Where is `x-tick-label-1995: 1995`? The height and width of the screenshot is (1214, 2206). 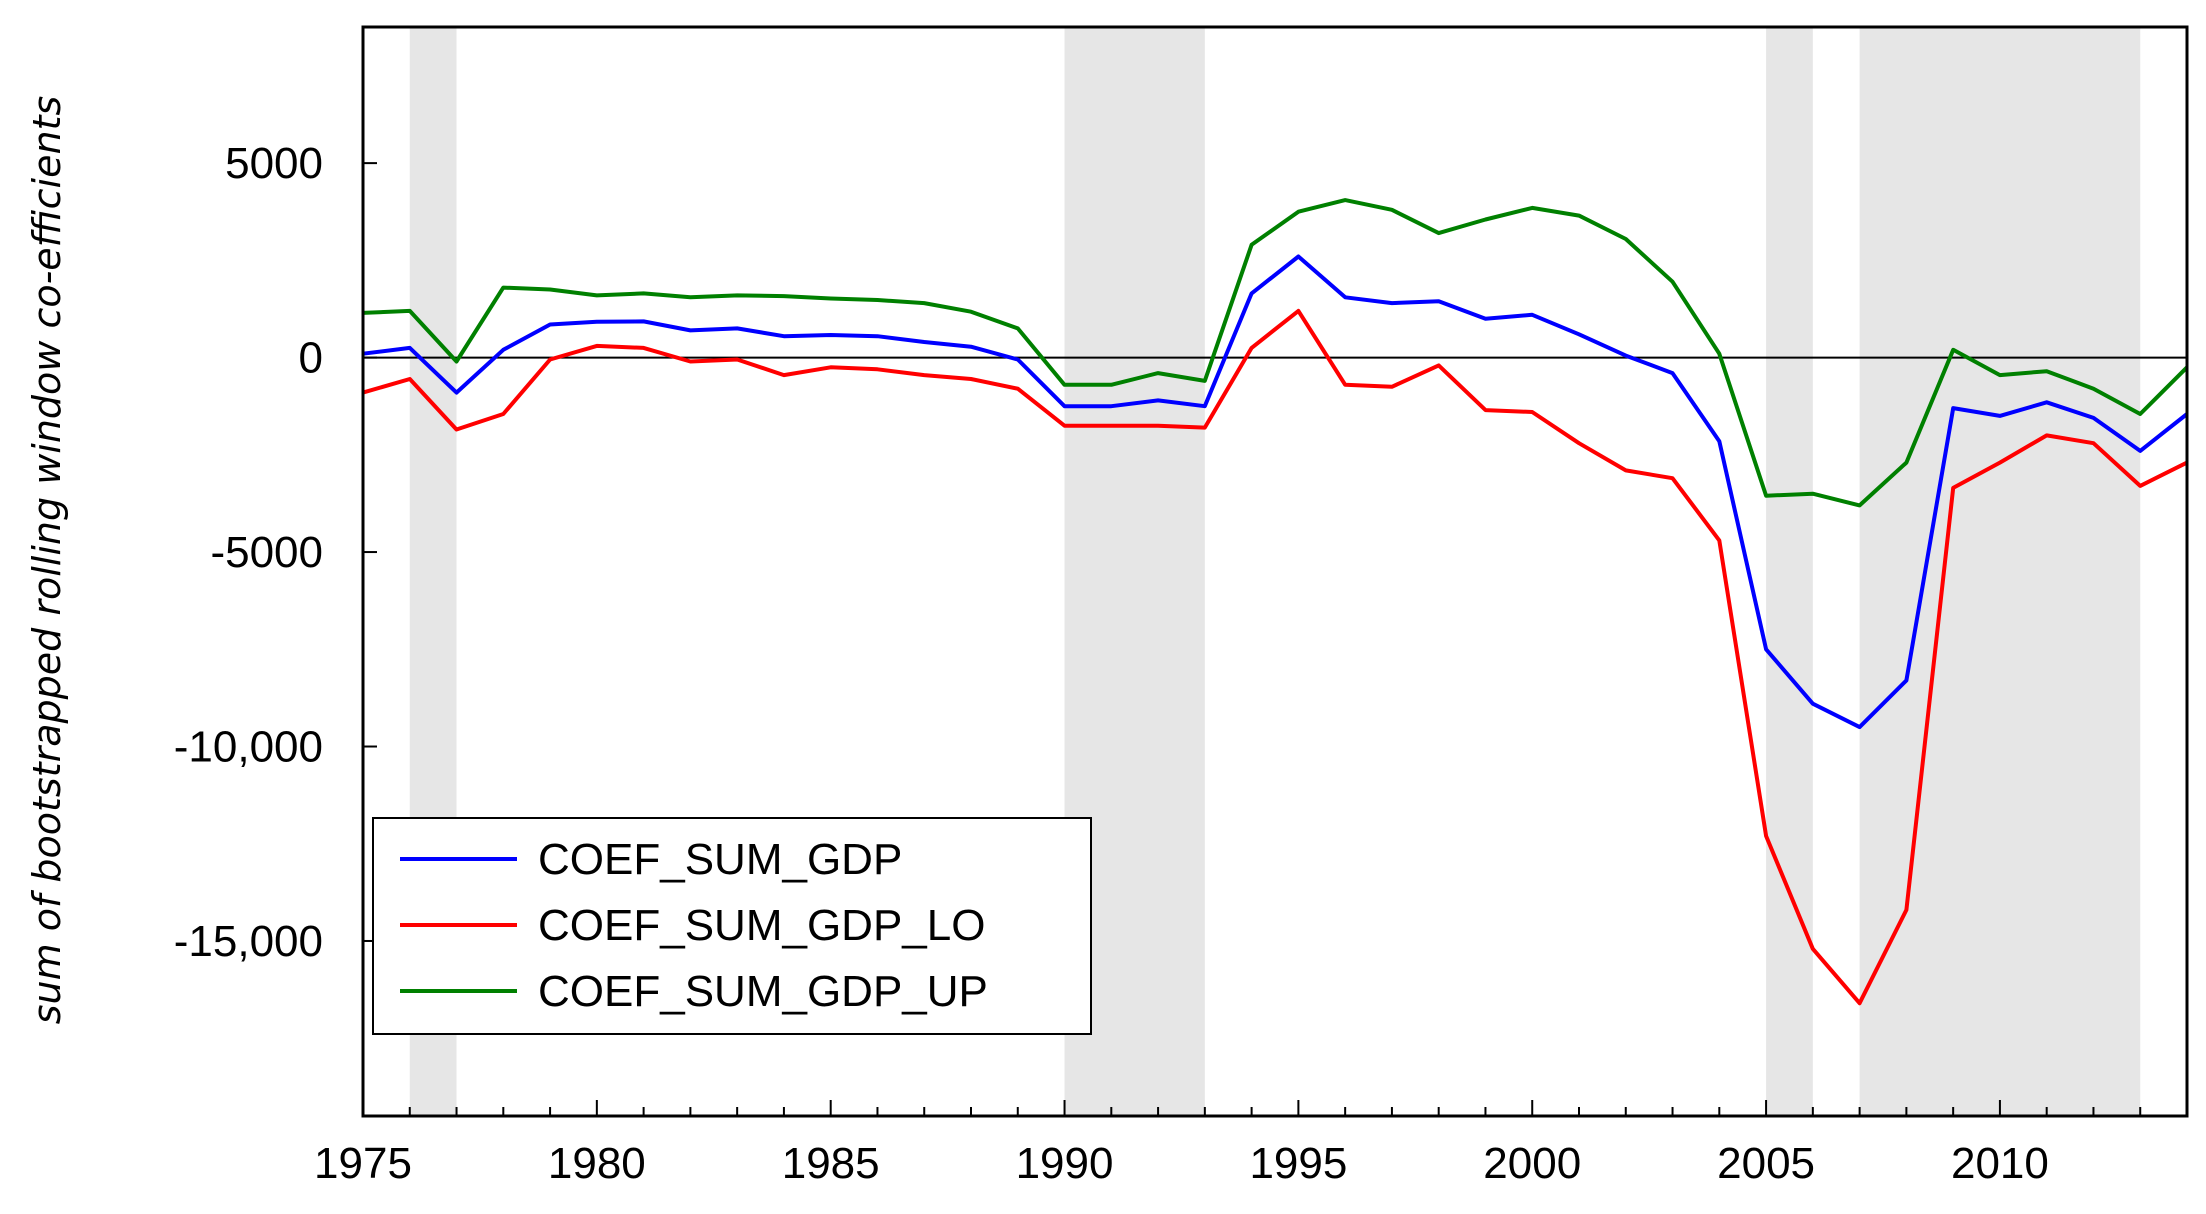 x-tick-label-1995: 1995 is located at coordinates (1298, 1163).